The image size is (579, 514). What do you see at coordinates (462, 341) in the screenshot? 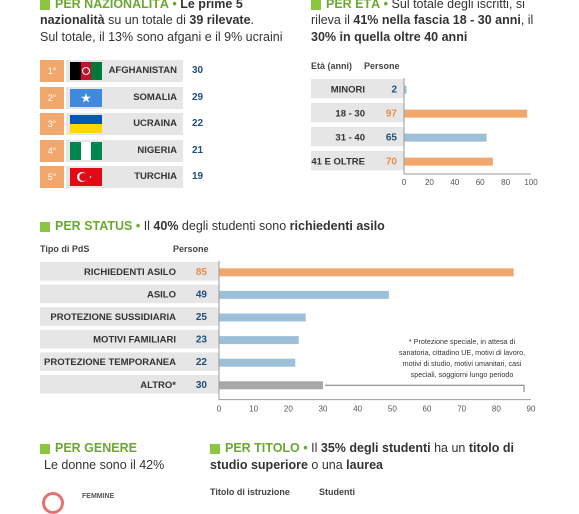
I see `status-footnote: * Protezione speciale, in attesa di` at bounding box center [462, 341].